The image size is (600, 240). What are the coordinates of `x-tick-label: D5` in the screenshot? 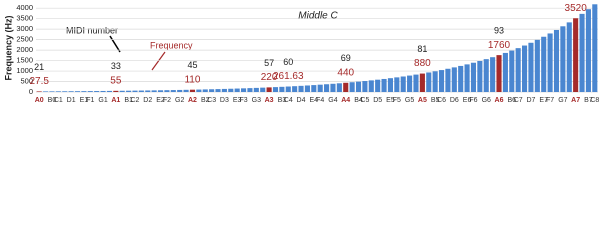 It's located at (377, 100).